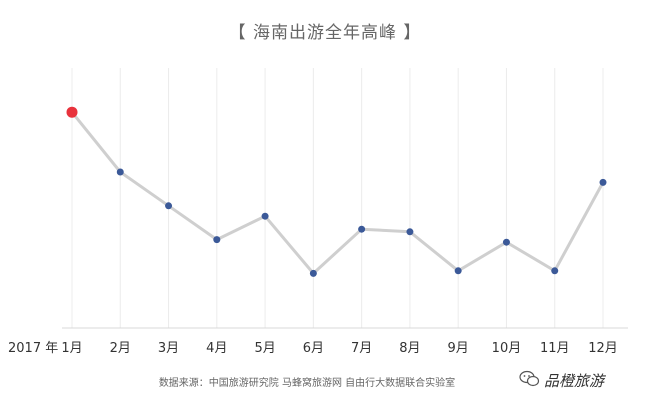 Image resolution: width=650 pixels, height=412 pixels. I want to click on x-tick-label: 4月, so click(216, 348).